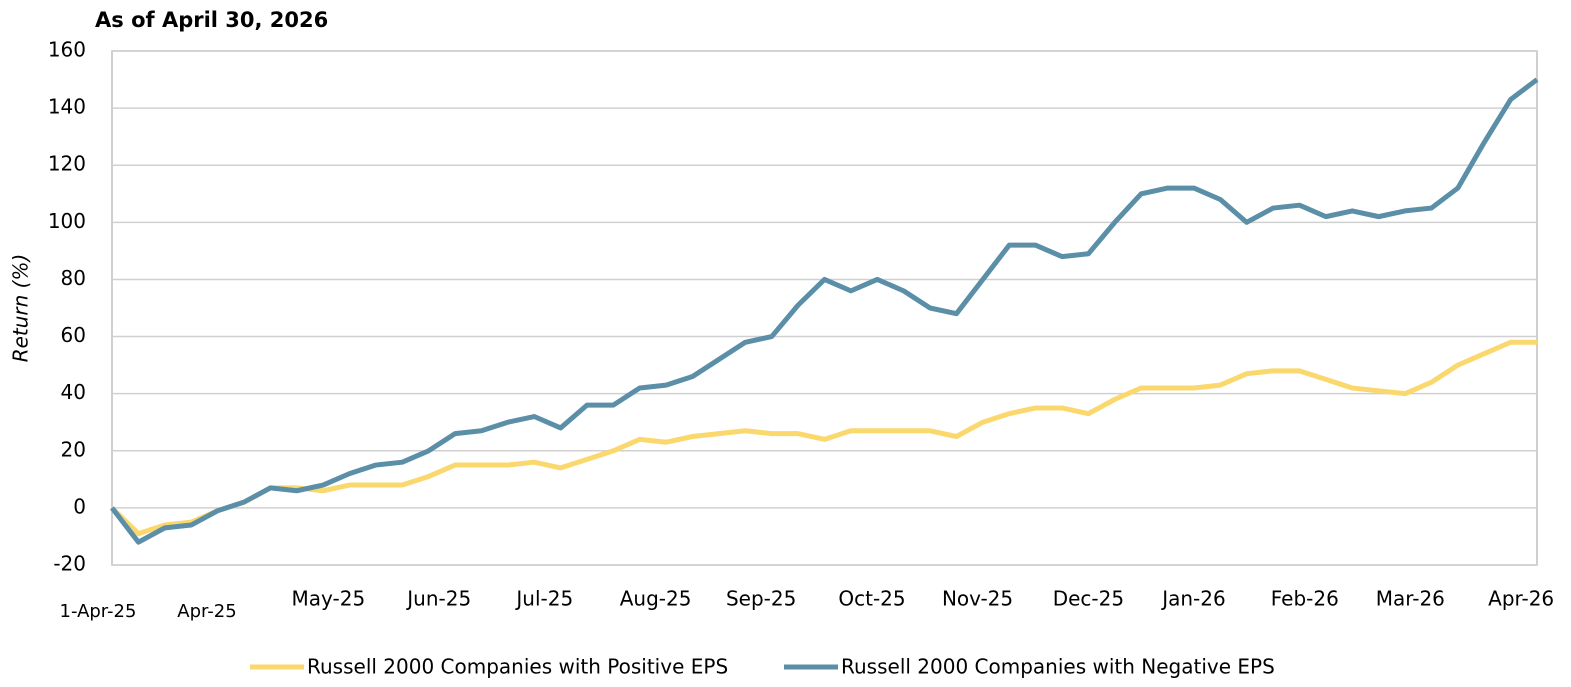 Image resolution: width=1571 pixels, height=687 pixels. What do you see at coordinates (1088, 599) in the screenshot?
I see `x-tick-label: Dec-25` at bounding box center [1088, 599].